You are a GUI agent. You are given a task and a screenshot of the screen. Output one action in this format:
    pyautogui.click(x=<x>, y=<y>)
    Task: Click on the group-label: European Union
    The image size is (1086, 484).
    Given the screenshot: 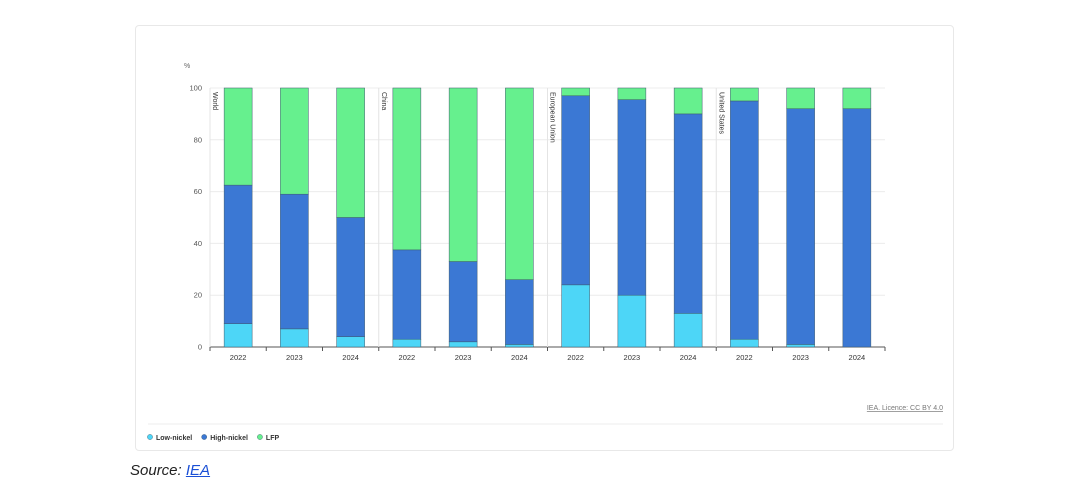 What is the action you would take?
    pyautogui.click(x=552, y=117)
    